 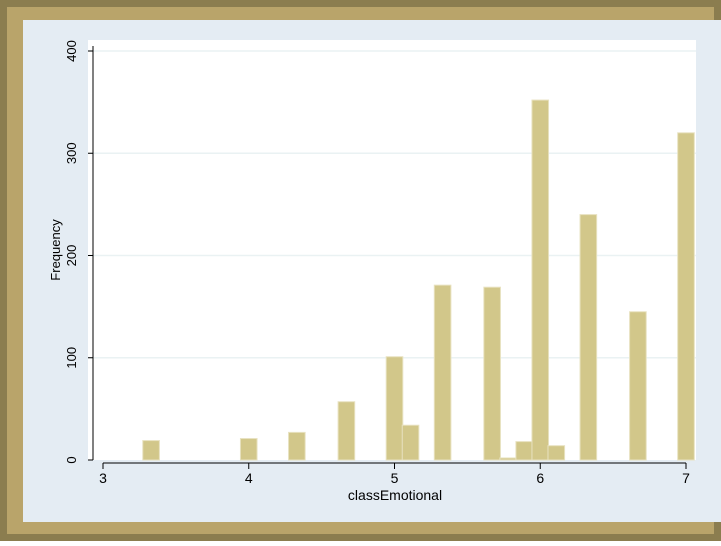 What do you see at coordinates (71, 358) in the screenshot?
I see `y-tick-label: 100` at bounding box center [71, 358].